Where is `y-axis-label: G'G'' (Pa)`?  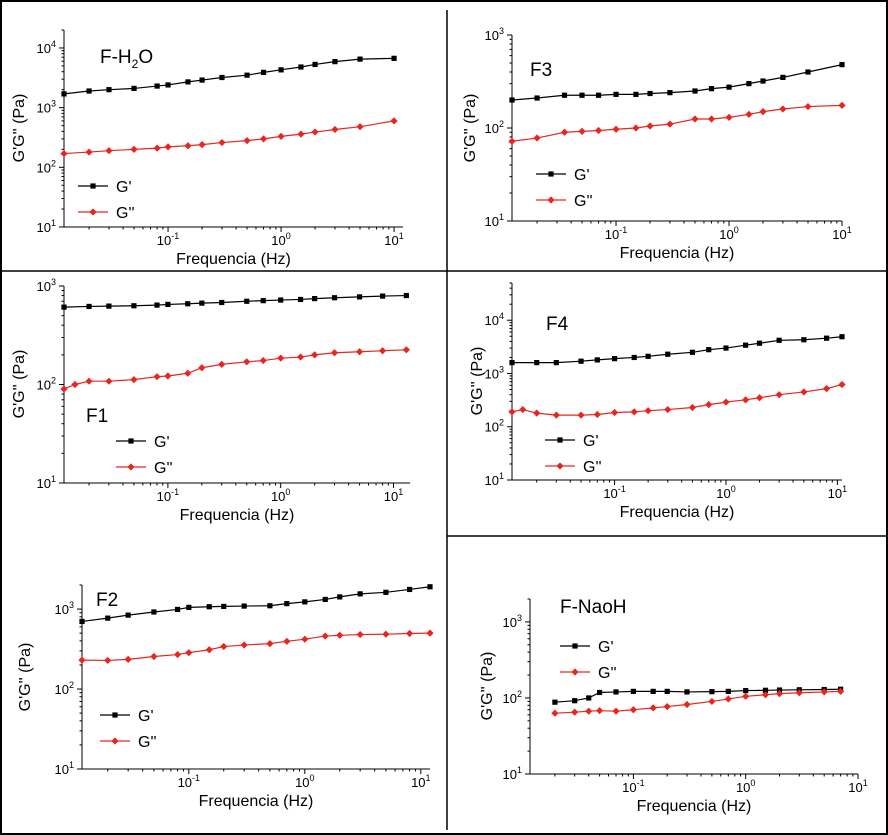 y-axis-label: G'G'' (Pa) is located at coordinates (25, 677).